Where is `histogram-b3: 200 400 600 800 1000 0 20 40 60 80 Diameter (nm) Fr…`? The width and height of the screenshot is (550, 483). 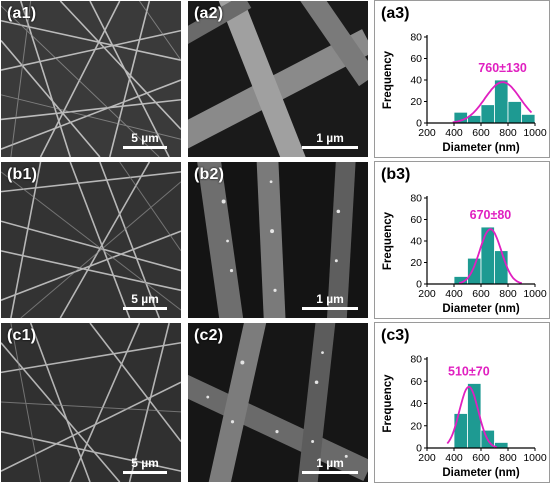 histogram-b3: 200 400 600 800 1000 0 20 40 60 80 Diameter (nm) Fr… is located at coordinates (462, 240).